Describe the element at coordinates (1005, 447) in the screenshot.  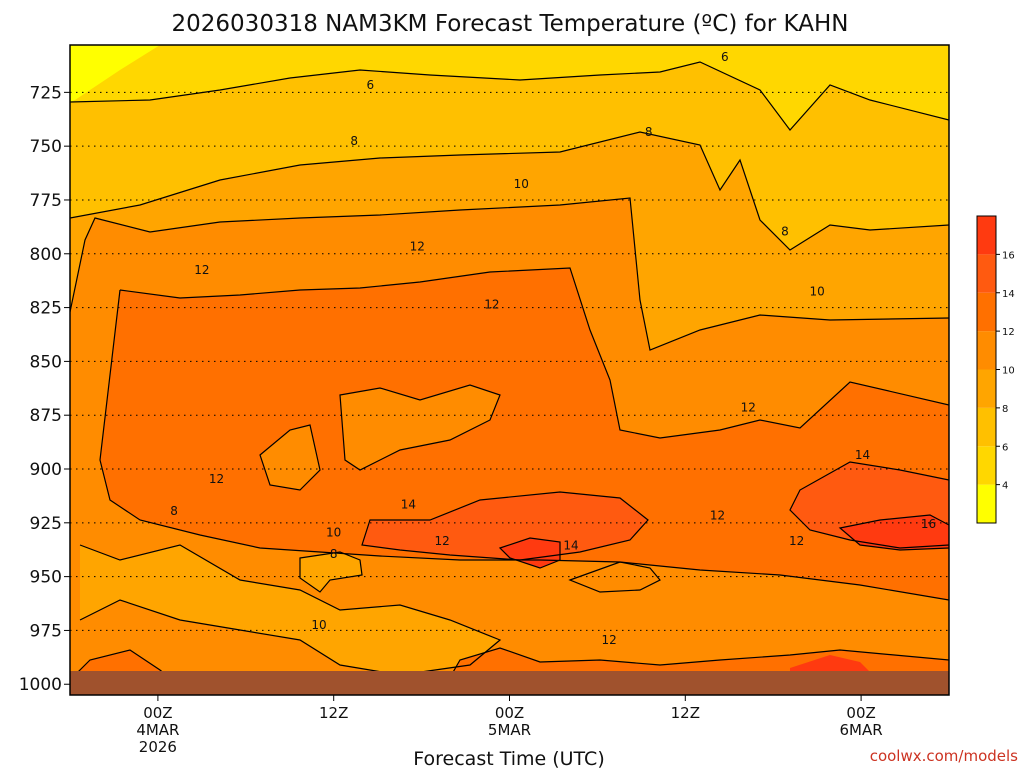
I see `colorbar-tick-label: 6` at that location.